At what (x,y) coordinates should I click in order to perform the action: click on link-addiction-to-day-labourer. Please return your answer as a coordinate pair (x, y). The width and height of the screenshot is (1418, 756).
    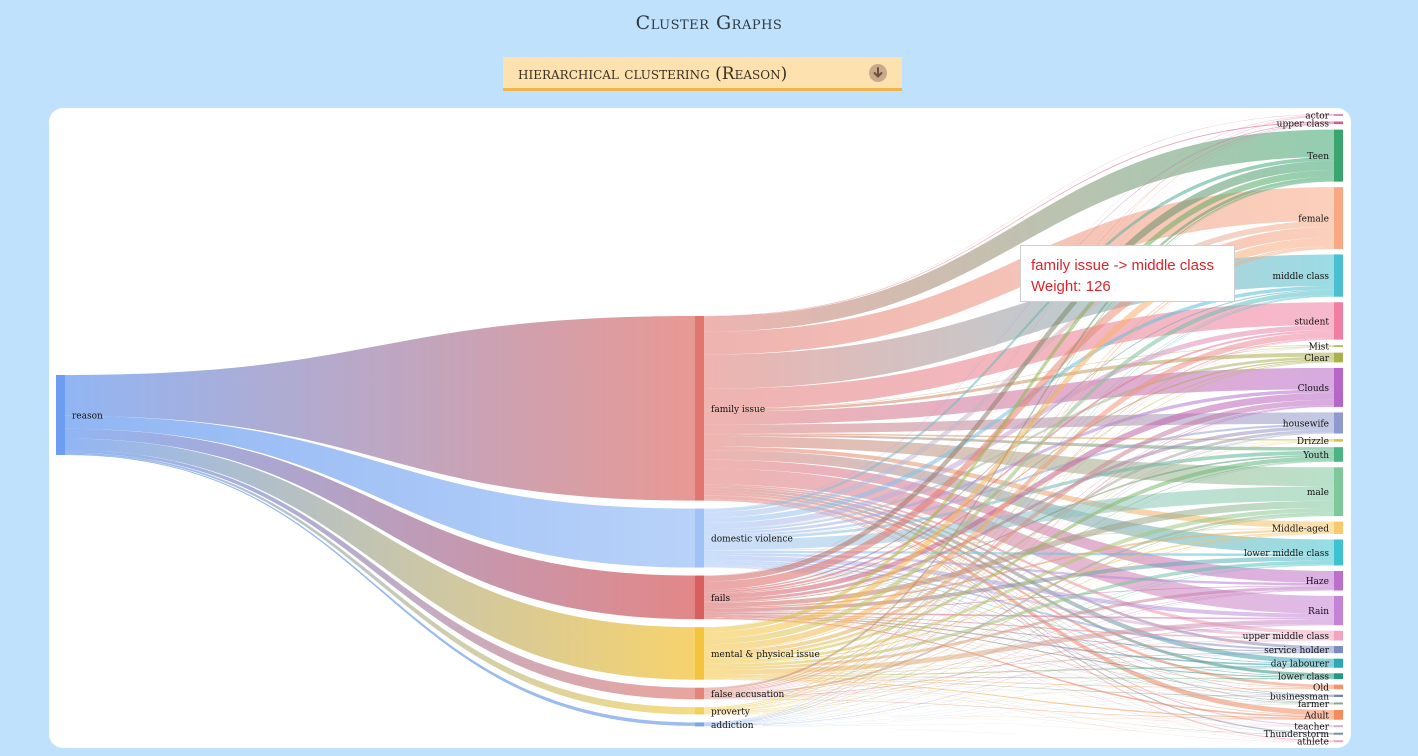
    Looking at the image, I should click on (1019, 697).